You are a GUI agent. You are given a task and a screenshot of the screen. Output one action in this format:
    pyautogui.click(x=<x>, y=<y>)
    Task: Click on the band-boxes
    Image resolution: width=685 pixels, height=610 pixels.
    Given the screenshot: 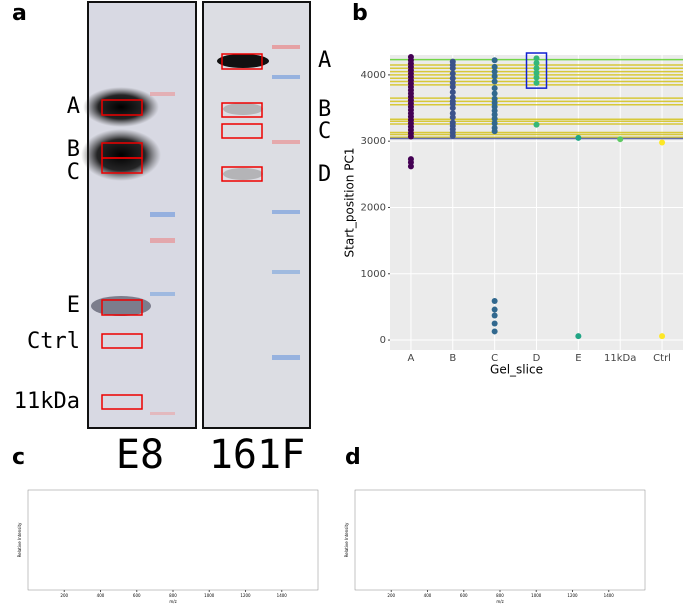 What is the action you would take?
    pyautogui.click(x=182, y=231)
    